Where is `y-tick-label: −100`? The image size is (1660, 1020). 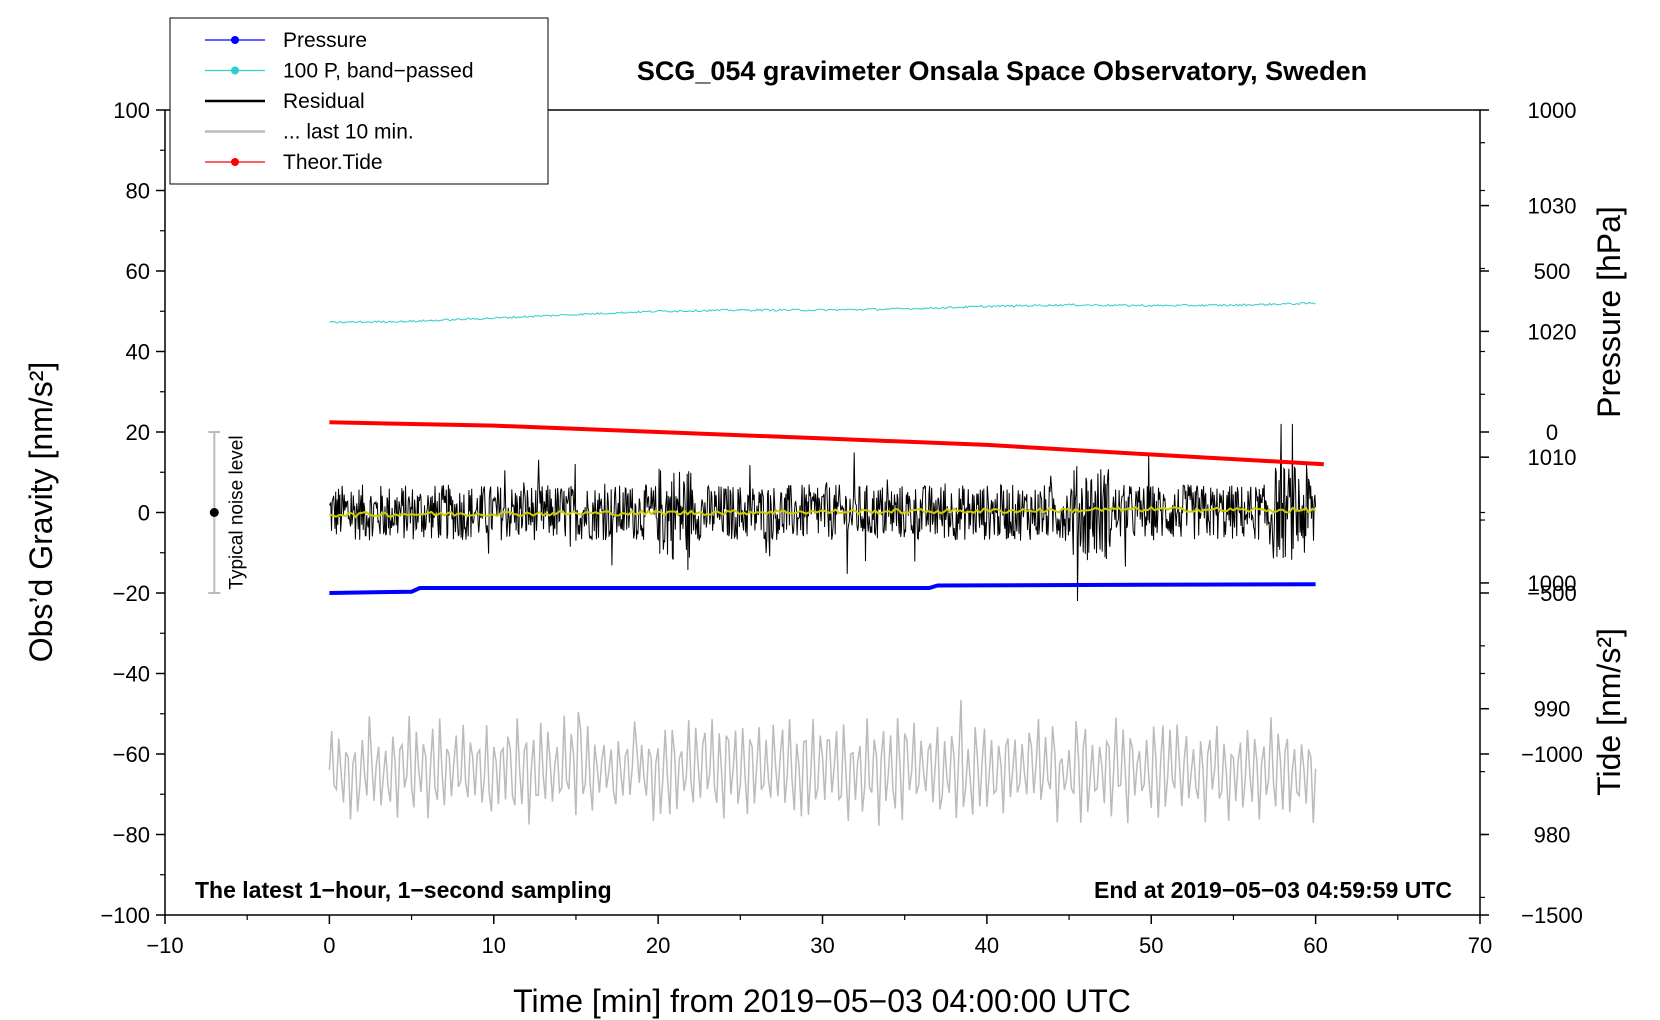 y-tick-label: −100 is located at coordinates (125, 915).